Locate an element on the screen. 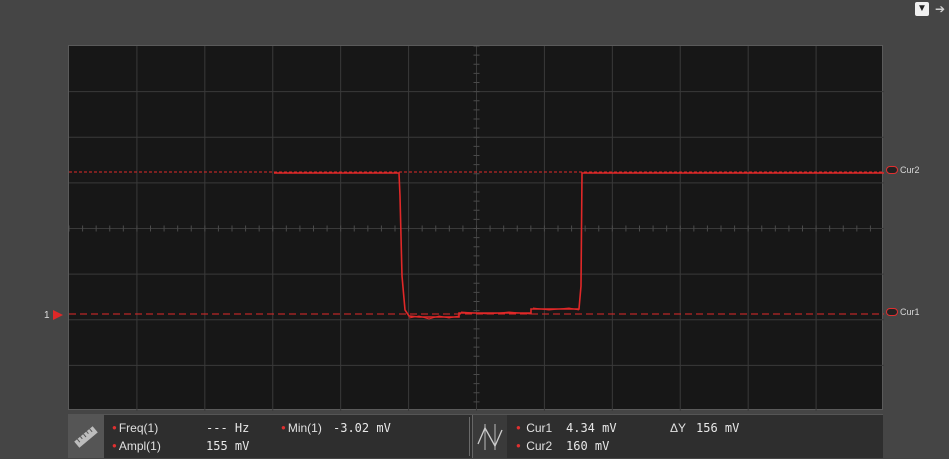 The height and width of the screenshot is (459, 949). cursor-tag-cur2: Cur2 is located at coordinates (903, 170).